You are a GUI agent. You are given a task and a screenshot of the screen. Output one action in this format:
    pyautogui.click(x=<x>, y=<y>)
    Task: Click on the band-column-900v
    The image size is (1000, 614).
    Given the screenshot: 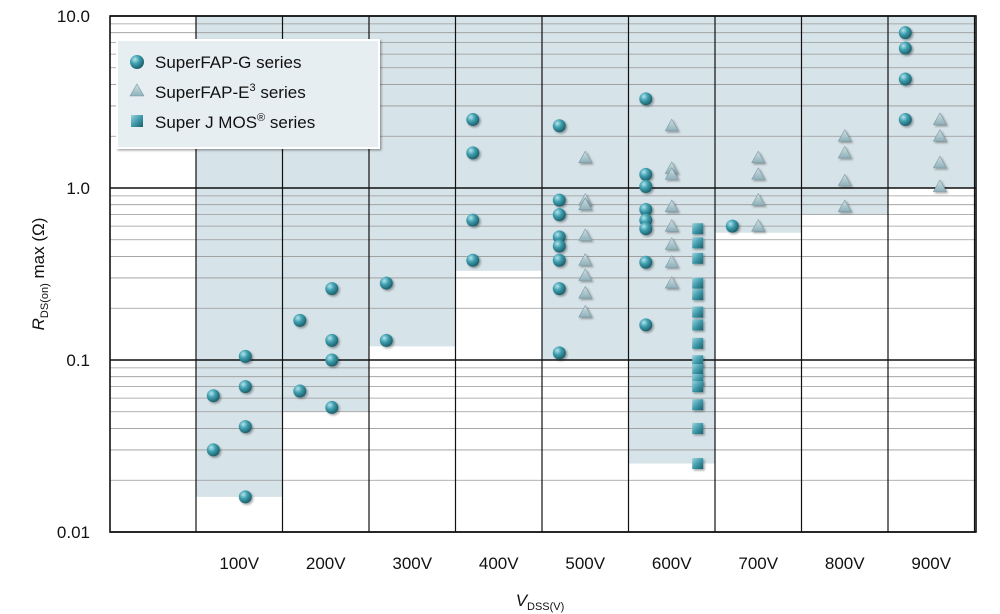 What is the action you would take?
    pyautogui.click(x=931, y=102)
    